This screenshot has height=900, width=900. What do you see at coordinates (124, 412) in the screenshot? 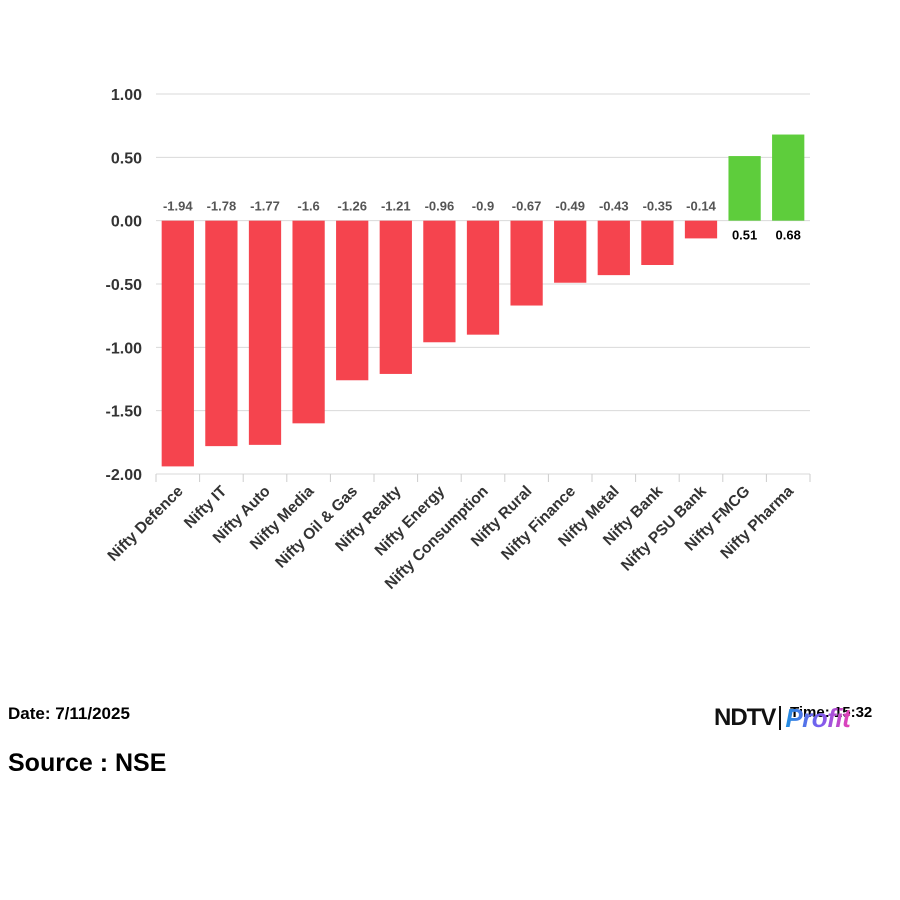
I see `y-tick-label: -1.50` at bounding box center [124, 412].